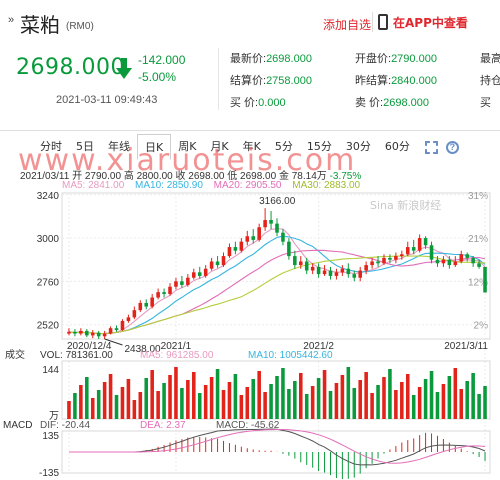  What do you see at coordinates (169, 185) in the screenshot?
I see `ma10-label: MA10: 2850.90` at bounding box center [169, 185].